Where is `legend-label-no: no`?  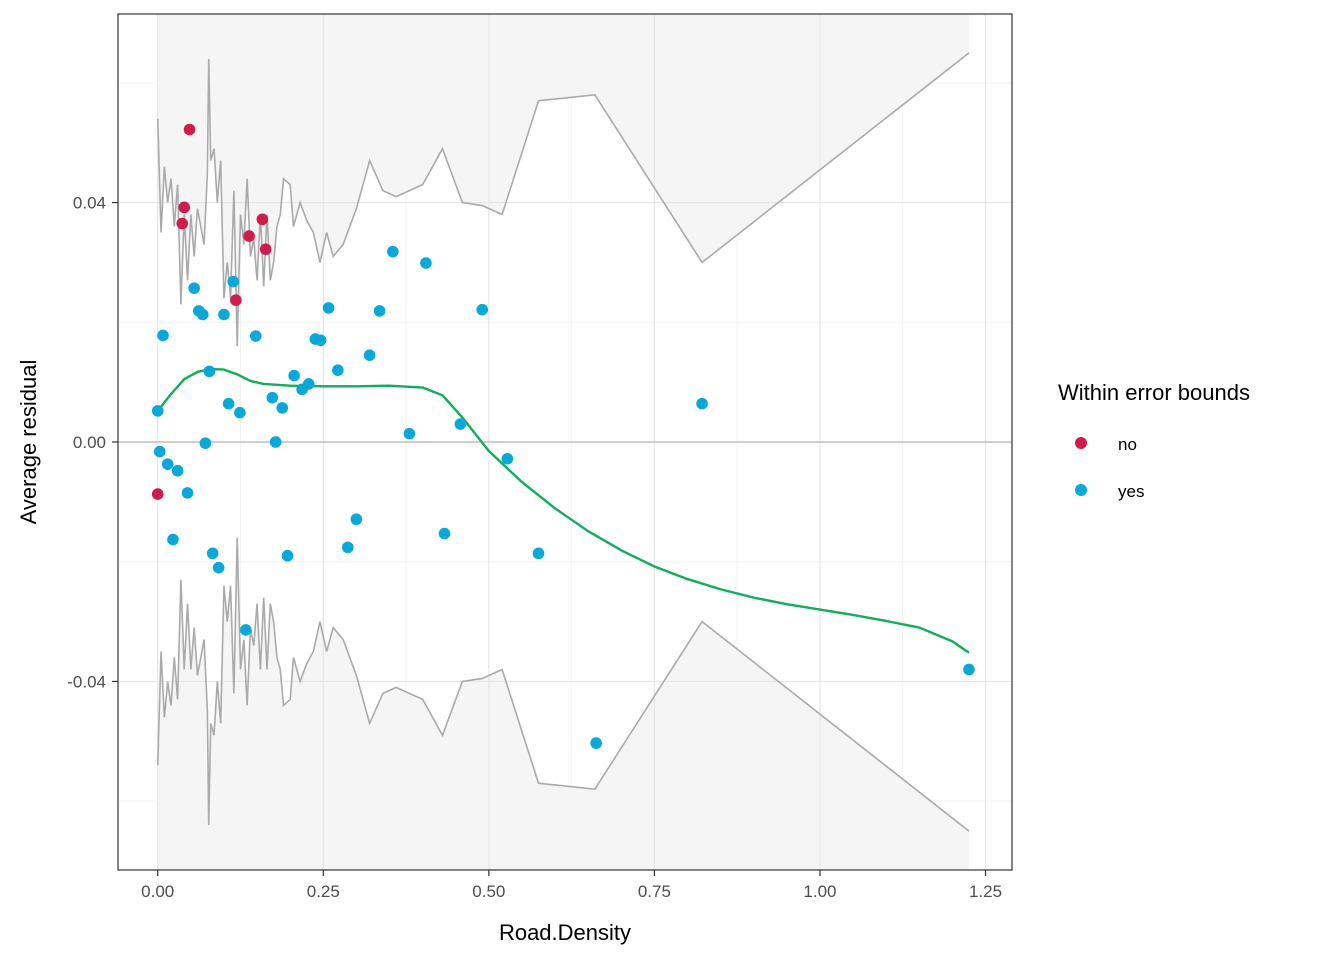
legend-label-no: no is located at coordinates (1127, 444).